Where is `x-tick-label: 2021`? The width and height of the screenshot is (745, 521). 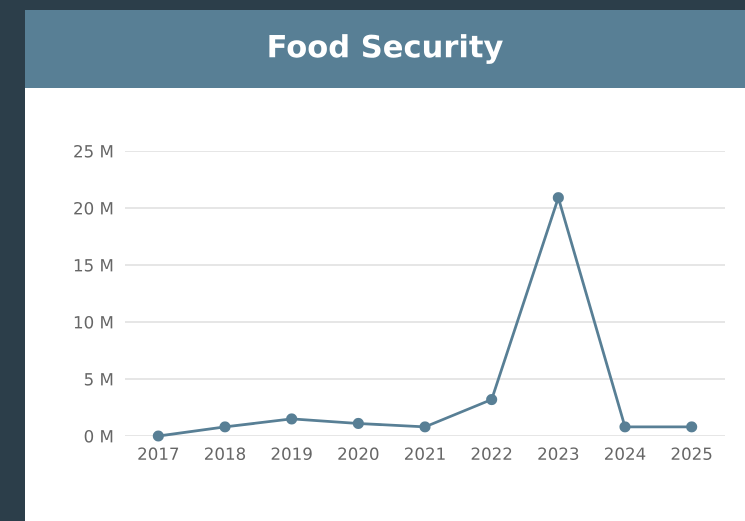 x-tick-label: 2021 is located at coordinates (425, 453).